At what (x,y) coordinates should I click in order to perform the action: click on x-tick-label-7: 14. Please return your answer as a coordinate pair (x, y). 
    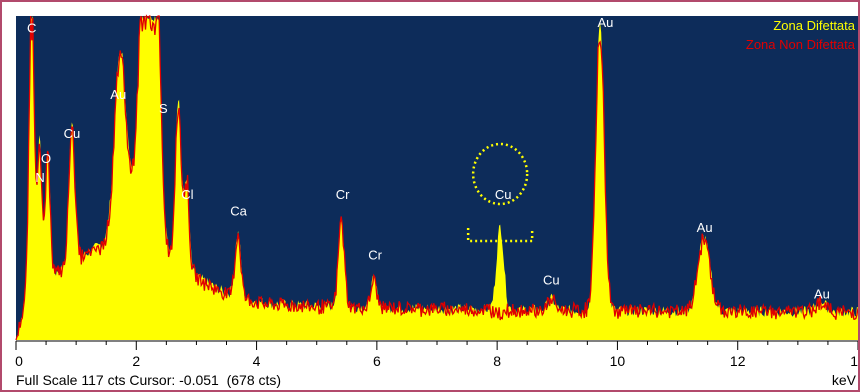
    Looking at the image, I should click on (854, 361).